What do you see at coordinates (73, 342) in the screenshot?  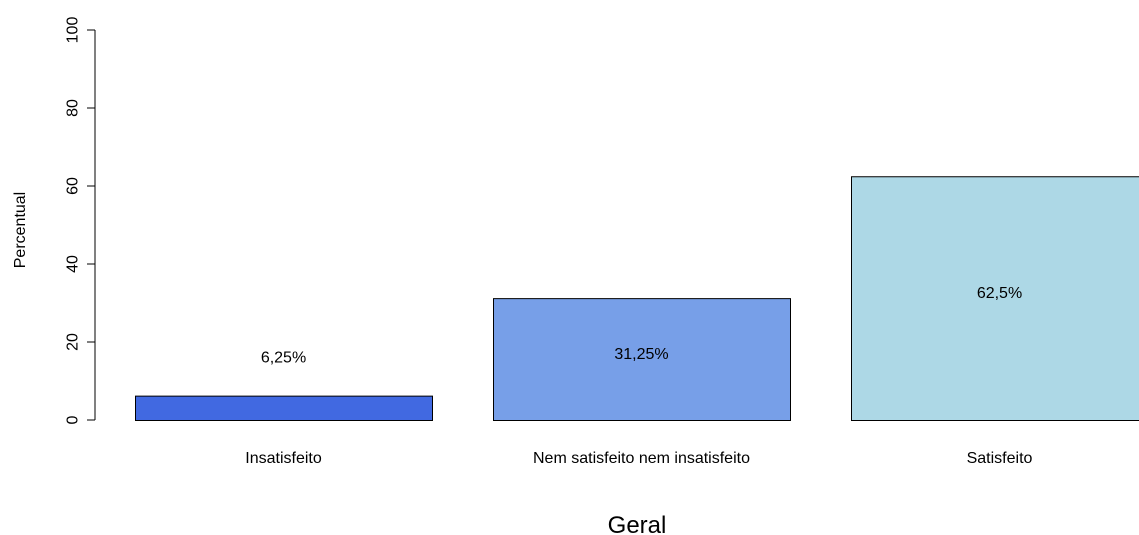 I see `y-tick-label: 20` at bounding box center [73, 342].